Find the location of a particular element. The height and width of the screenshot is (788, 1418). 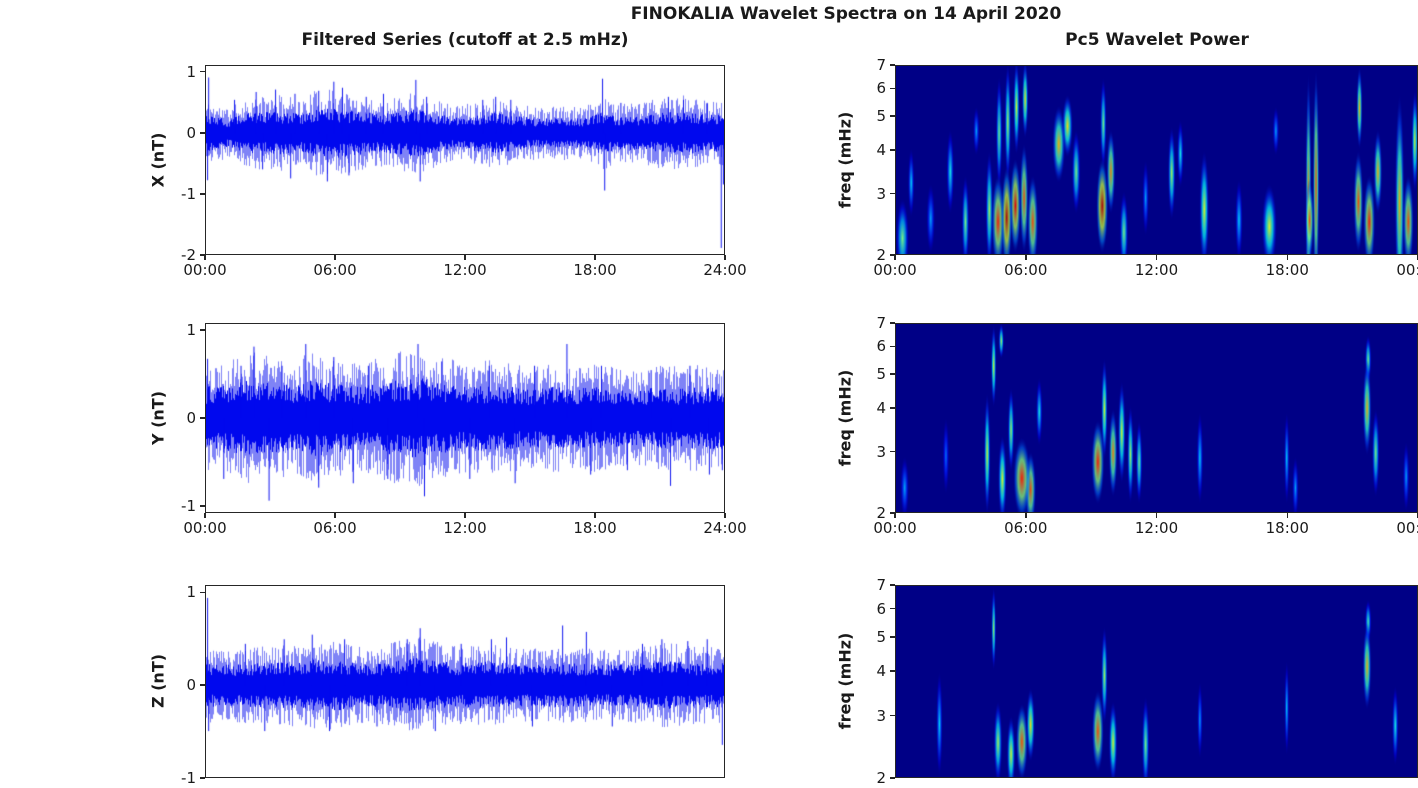

y-wavelet-power-plot is located at coordinates (1156, 418).